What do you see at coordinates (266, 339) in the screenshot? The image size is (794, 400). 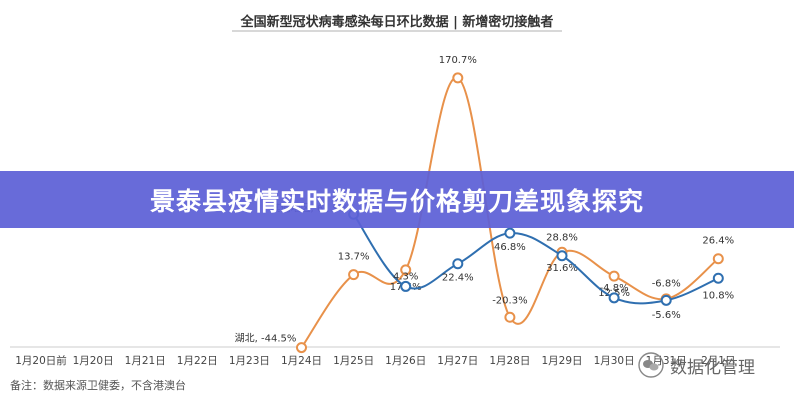 I see `data-label: 湖北, -44.5%` at bounding box center [266, 339].